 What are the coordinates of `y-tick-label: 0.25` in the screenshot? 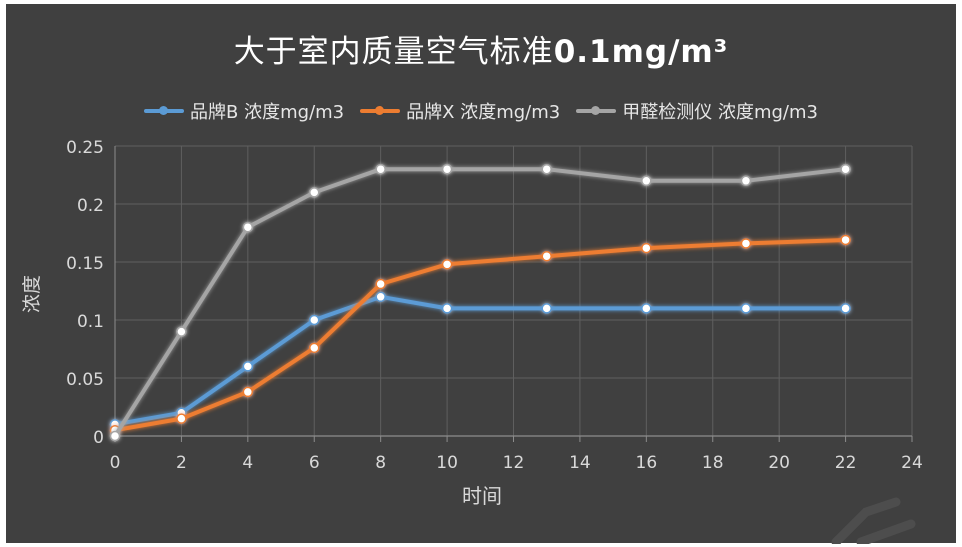 It's located at (85, 148).